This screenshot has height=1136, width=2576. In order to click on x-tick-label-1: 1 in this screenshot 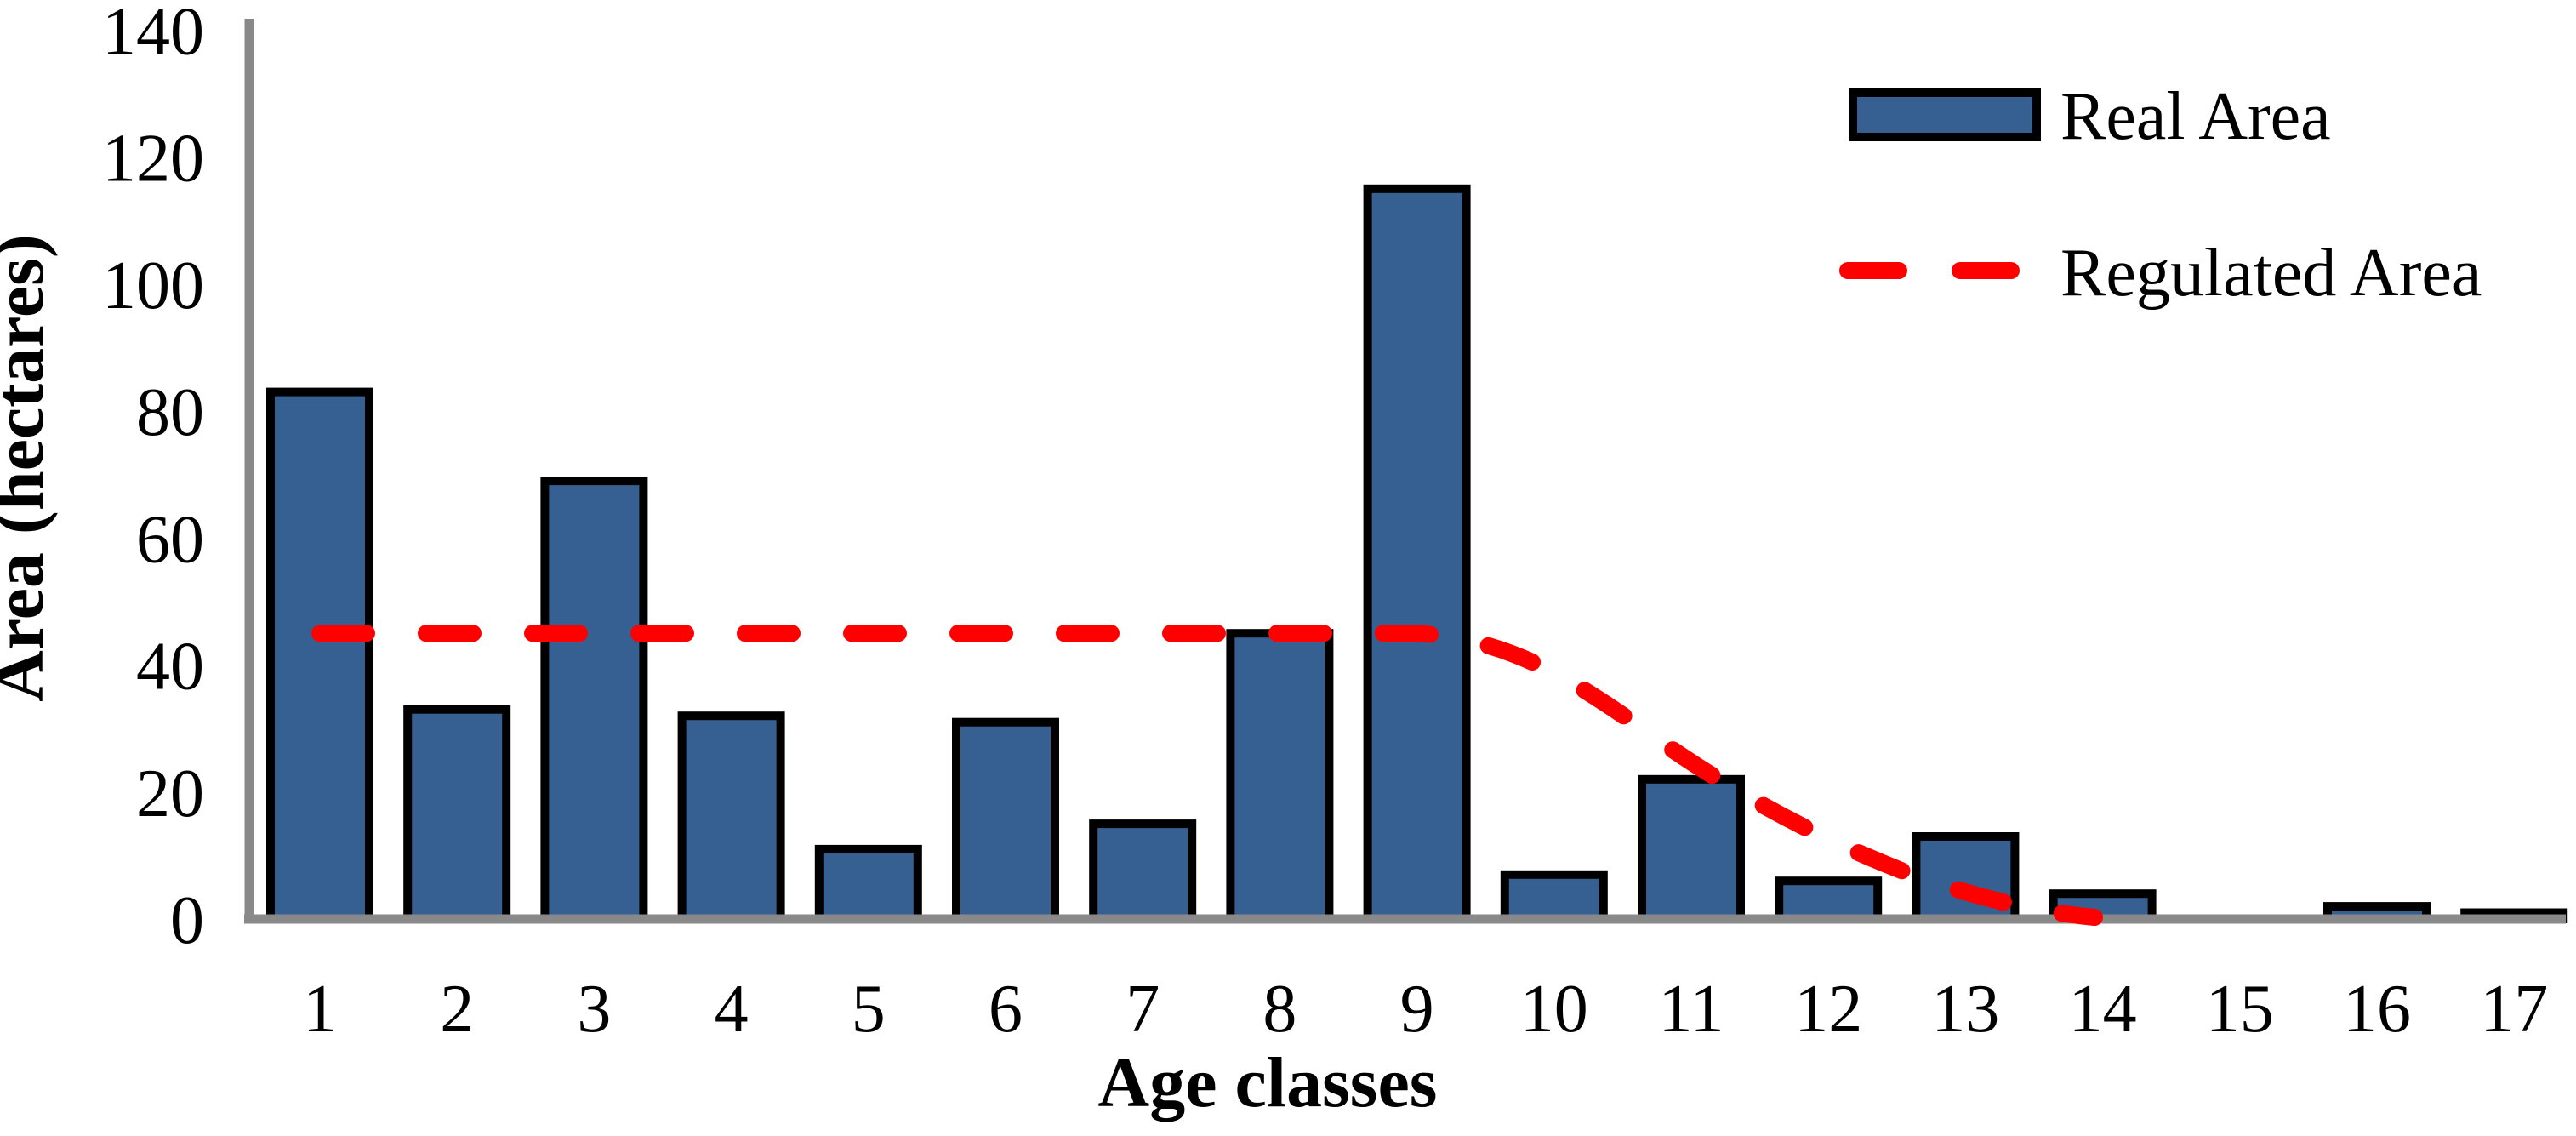, I will do `click(320, 1010)`.